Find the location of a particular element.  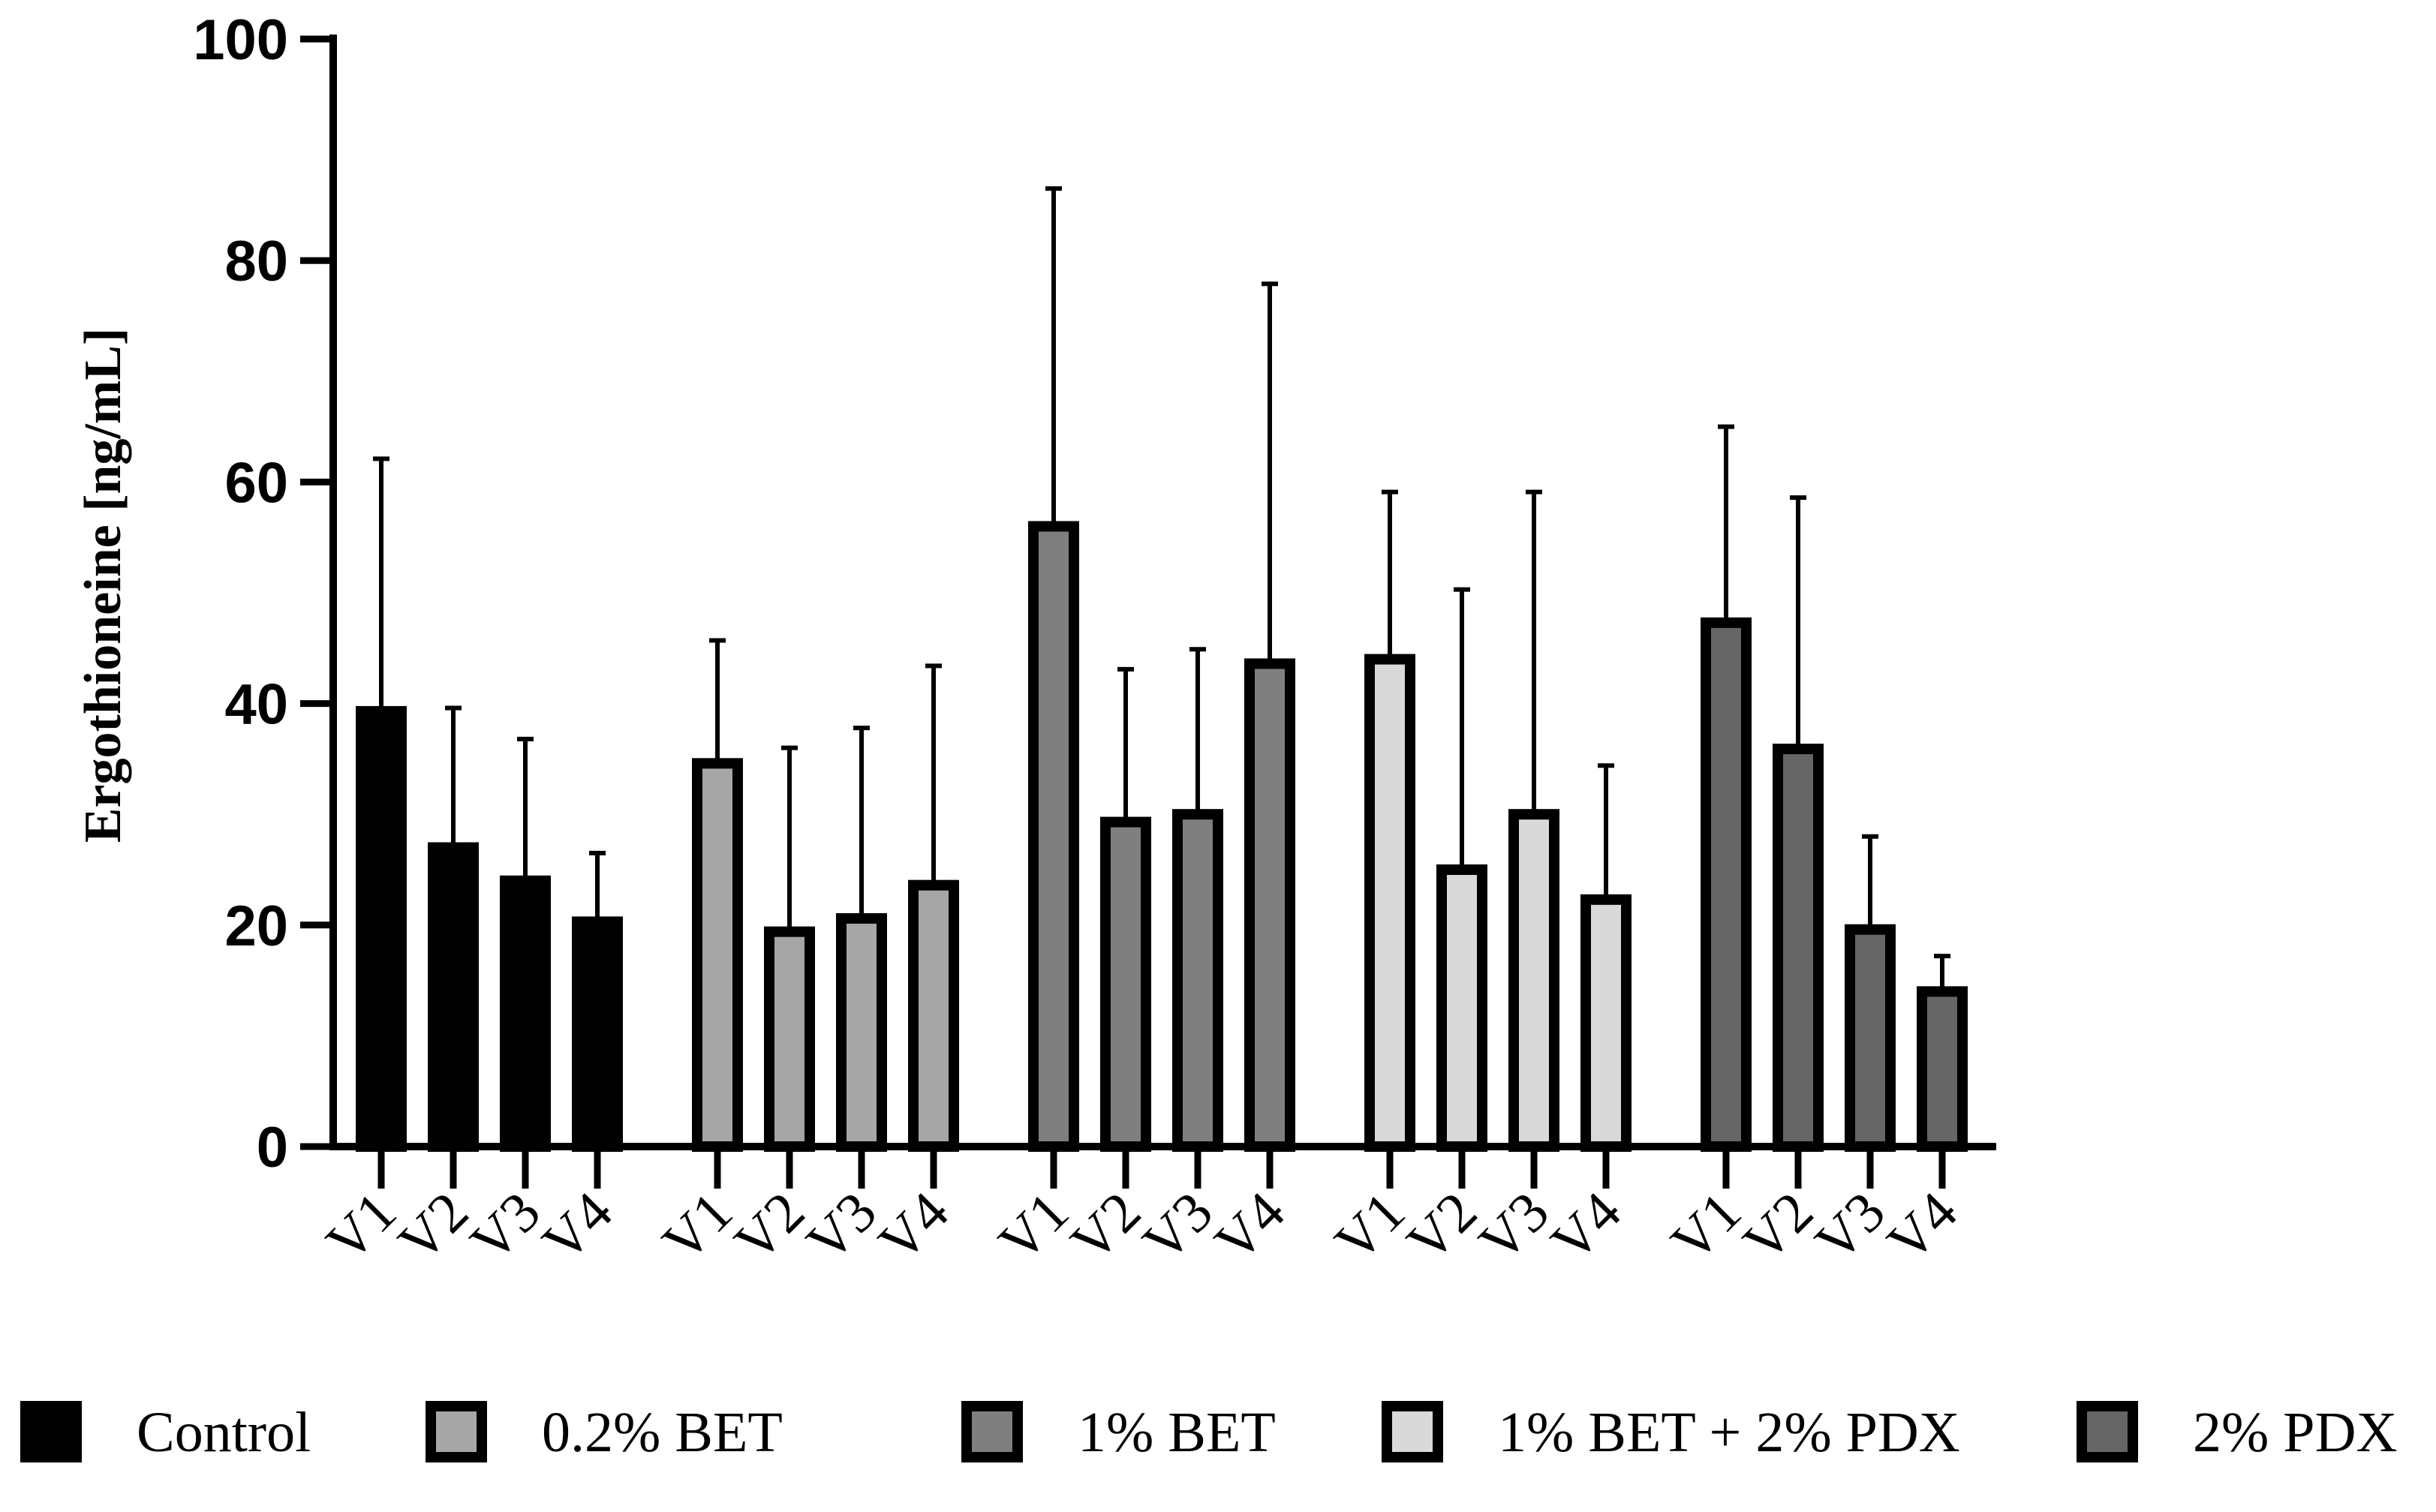

error-bar-s2-v1 is located at coordinates (1053, 356).